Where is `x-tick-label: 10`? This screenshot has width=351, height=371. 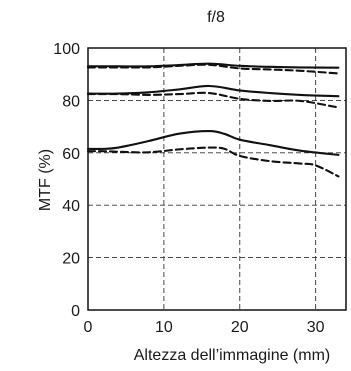 x-tick-label: 10 is located at coordinates (164, 327).